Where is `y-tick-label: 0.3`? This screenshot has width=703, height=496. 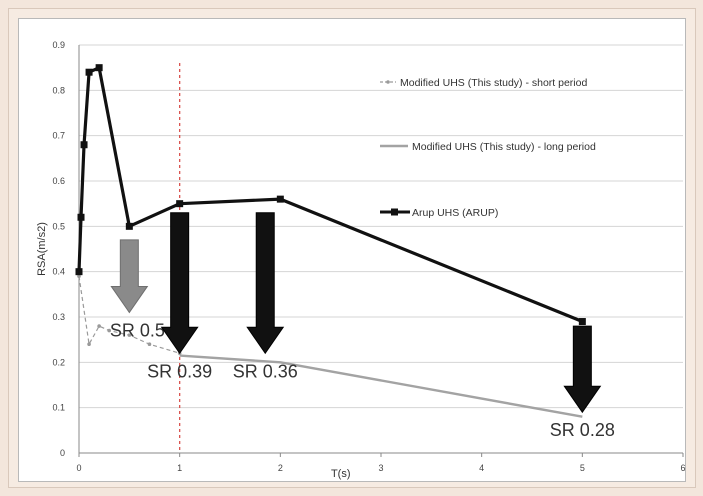 y-tick-label: 0.3 is located at coordinates (58, 317).